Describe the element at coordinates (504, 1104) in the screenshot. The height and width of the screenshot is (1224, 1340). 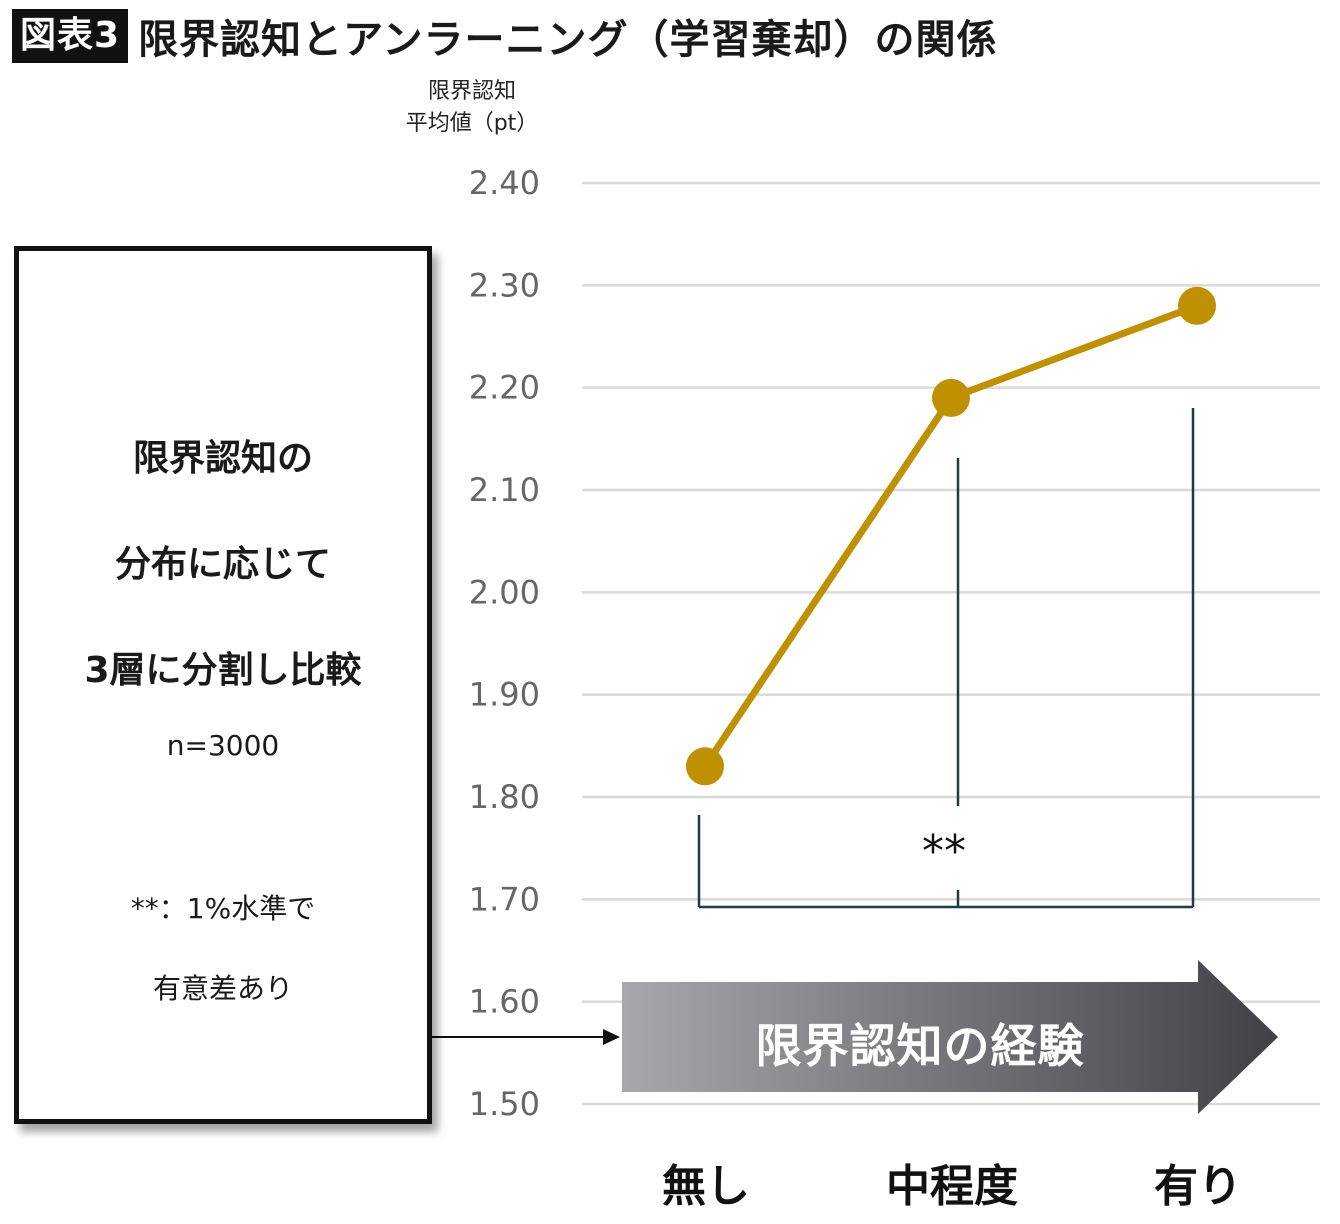
I see `y-tick-1.50: 1.50` at that location.